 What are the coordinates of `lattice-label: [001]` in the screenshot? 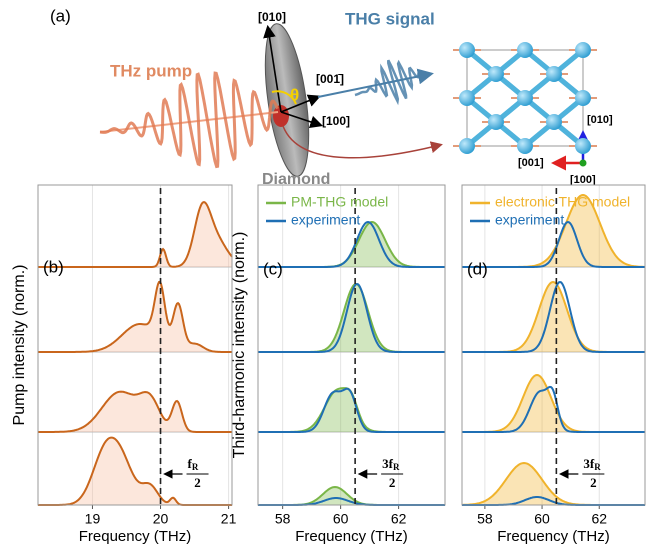 It's located at (531, 163).